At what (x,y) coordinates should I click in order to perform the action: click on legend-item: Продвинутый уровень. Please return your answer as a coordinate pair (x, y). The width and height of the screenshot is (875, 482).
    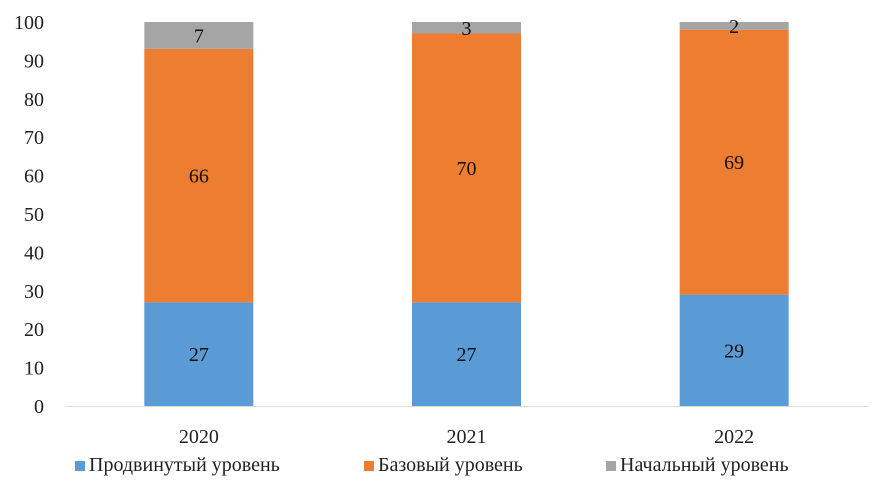
    Looking at the image, I should click on (177, 465).